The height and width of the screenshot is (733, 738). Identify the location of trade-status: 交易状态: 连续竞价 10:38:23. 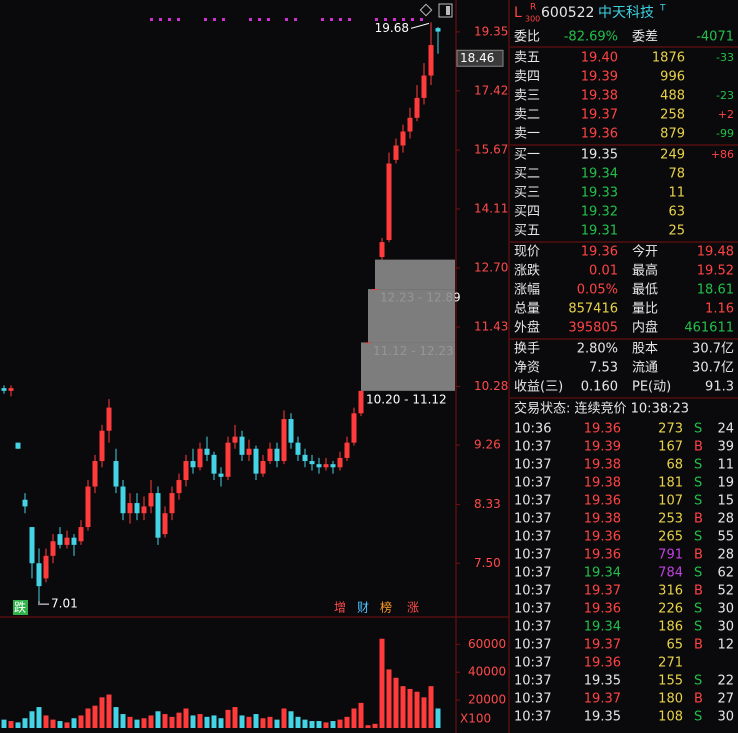
(601, 409).